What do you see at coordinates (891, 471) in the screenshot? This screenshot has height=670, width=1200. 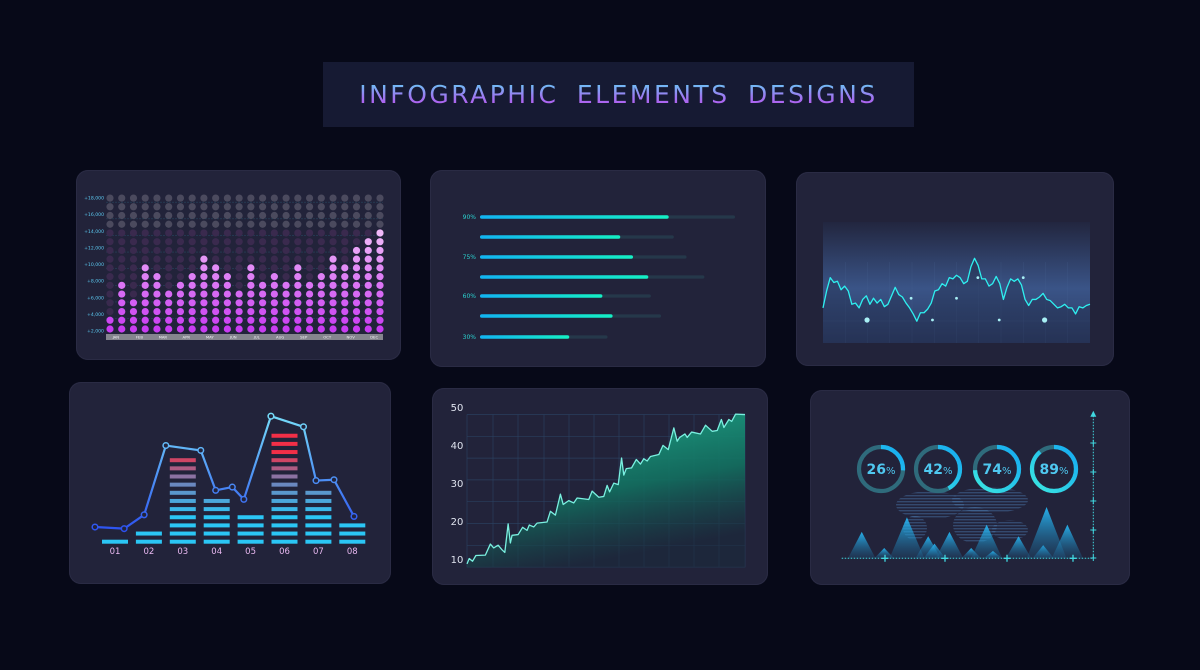 I see `donut-unit: %` at bounding box center [891, 471].